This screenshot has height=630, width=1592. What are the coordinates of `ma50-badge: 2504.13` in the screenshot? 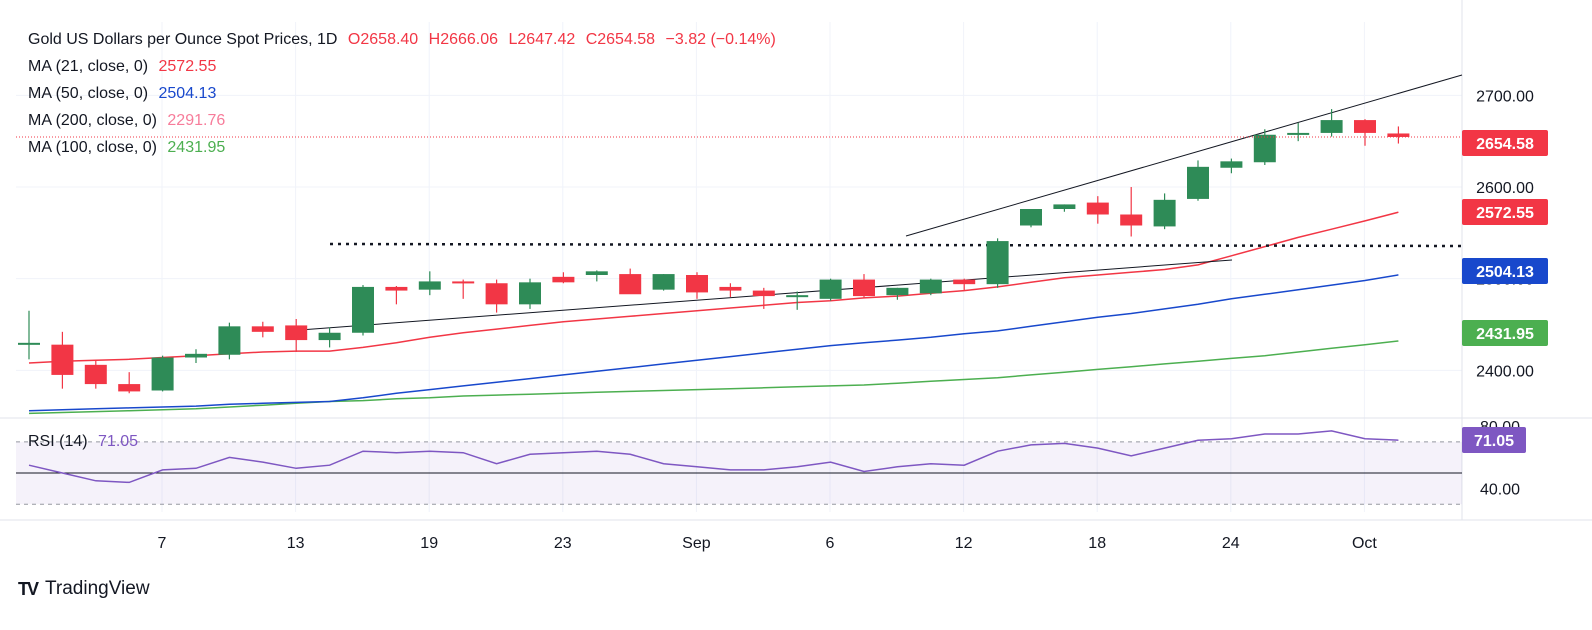 It's located at (1505, 272).